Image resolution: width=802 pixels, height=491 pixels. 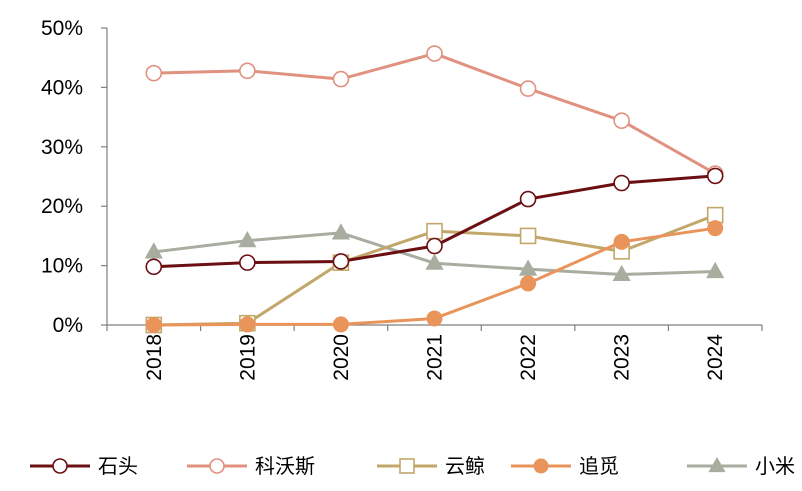 What do you see at coordinates (599, 466) in the screenshot?
I see `legend-label: 追觅` at bounding box center [599, 466].